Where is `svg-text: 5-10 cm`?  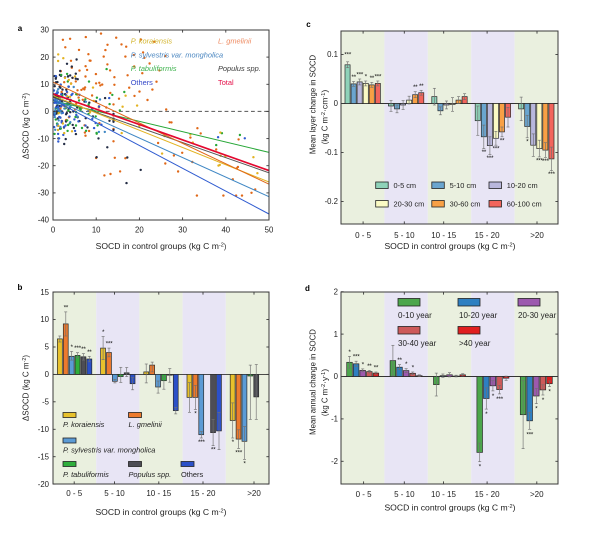
svg-text: 5-10 cm is located at coordinates (463, 185).